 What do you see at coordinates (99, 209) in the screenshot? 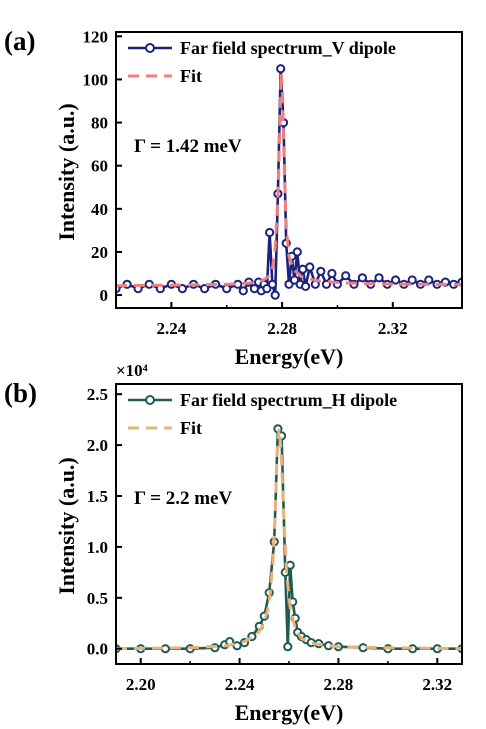
I see `y-tick-label: 40` at bounding box center [99, 209].